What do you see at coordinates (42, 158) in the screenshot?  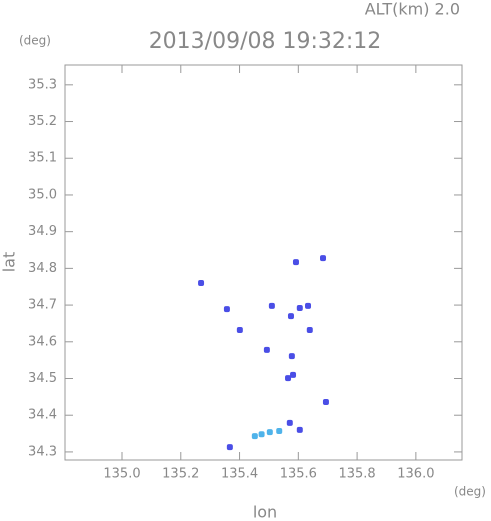 I see `y-tick-label: 35.1` at bounding box center [42, 158].